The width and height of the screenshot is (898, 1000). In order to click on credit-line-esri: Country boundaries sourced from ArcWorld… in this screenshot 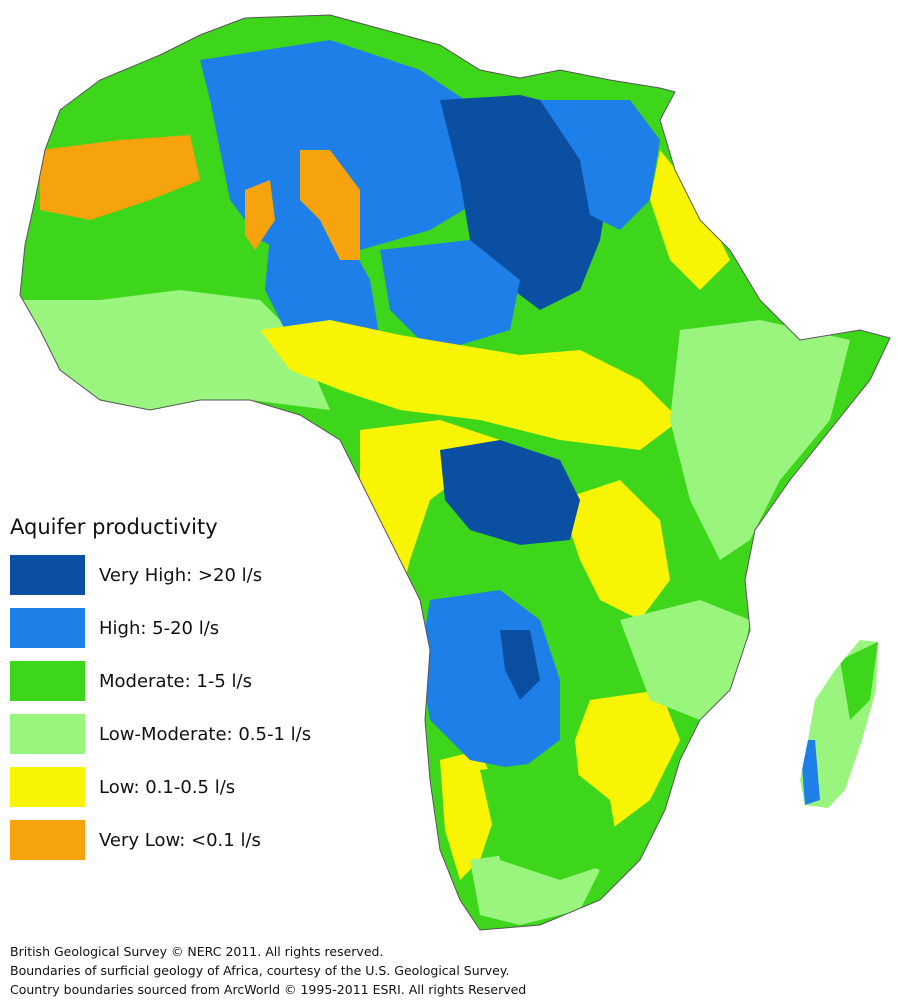, I will do `click(268, 989)`.